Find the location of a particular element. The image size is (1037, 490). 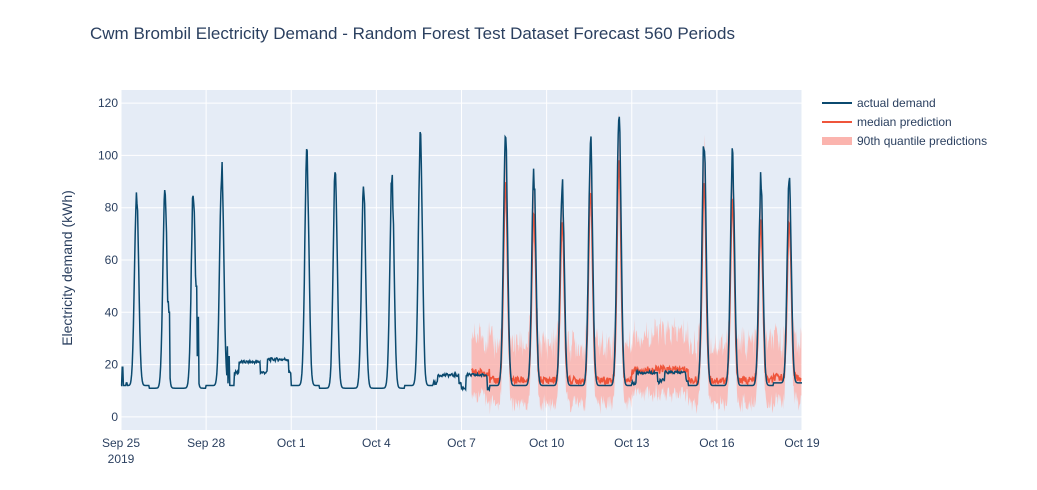

x-tick-label: Oct 13 is located at coordinates (632, 443).